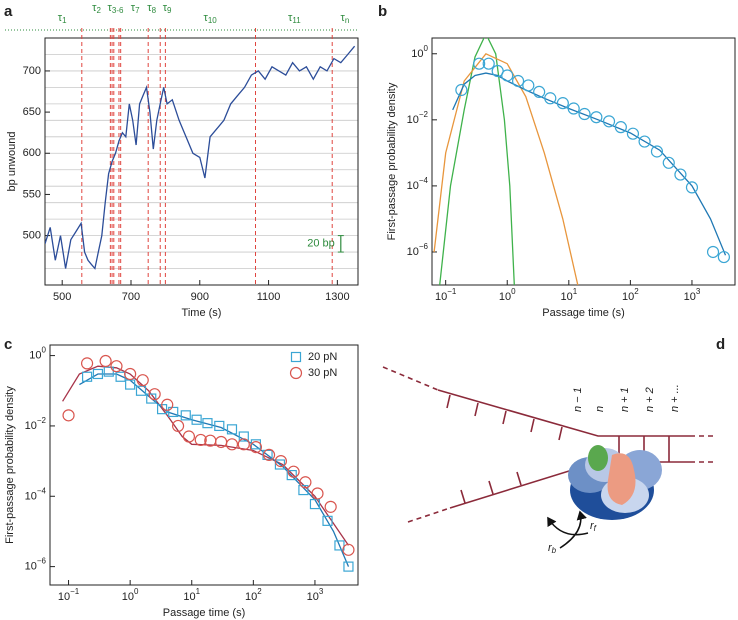  I want to click on protein, so click(615, 482).